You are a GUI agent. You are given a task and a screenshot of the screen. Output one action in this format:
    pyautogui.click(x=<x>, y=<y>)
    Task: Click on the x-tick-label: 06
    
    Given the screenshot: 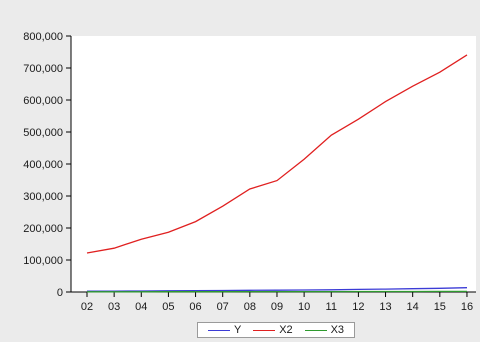 What is the action you would take?
    pyautogui.click(x=195, y=307)
    